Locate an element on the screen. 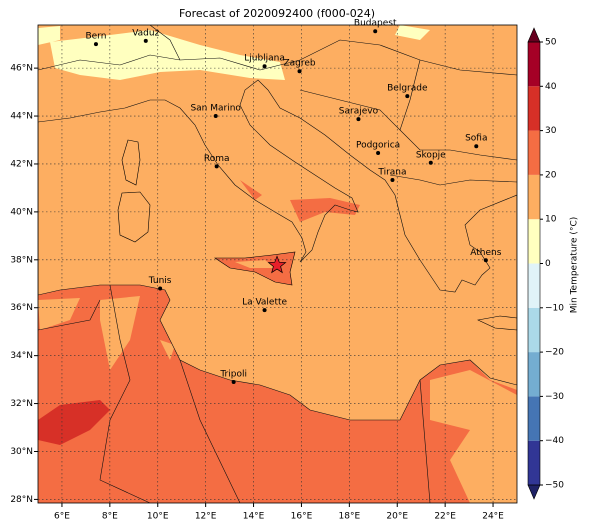 Image resolution: width=592 pixels, height=529 pixels. event-marker is located at coordinates (277, 264).